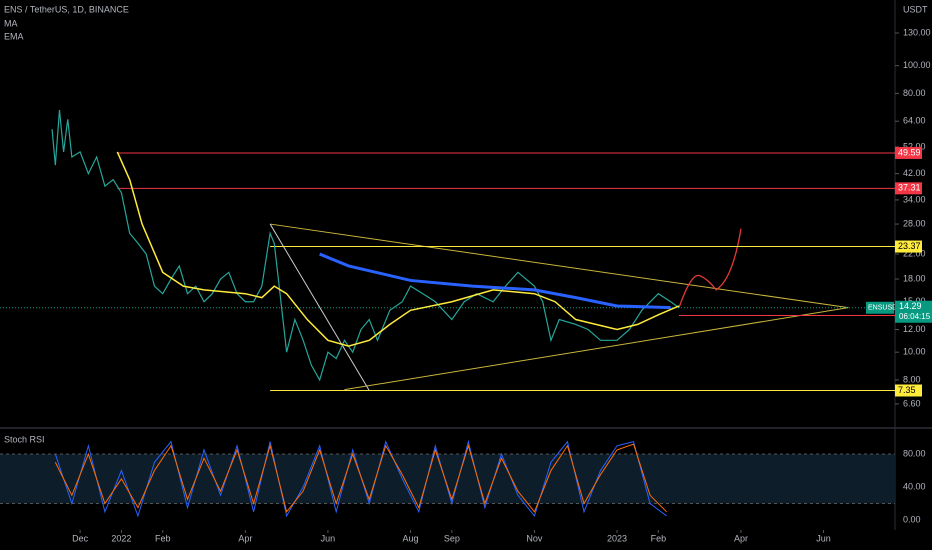 The height and width of the screenshot is (550, 932). I want to click on chart-title: ENS / TetherUS, 1D, BINANCE, so click(66, 9).